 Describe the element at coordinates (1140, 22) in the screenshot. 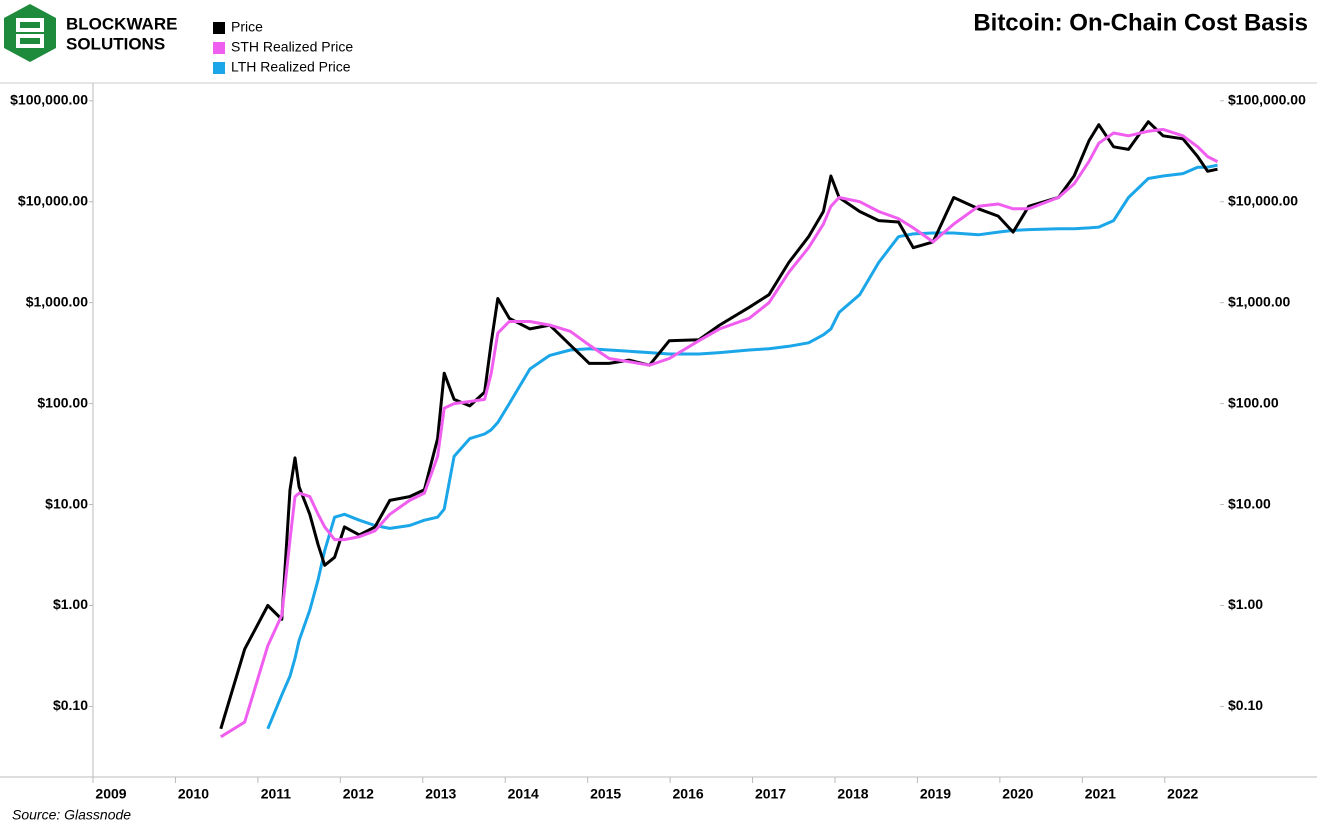

I see `chart-title: Bitcoin: On-Chain Cost Basis` at that location.